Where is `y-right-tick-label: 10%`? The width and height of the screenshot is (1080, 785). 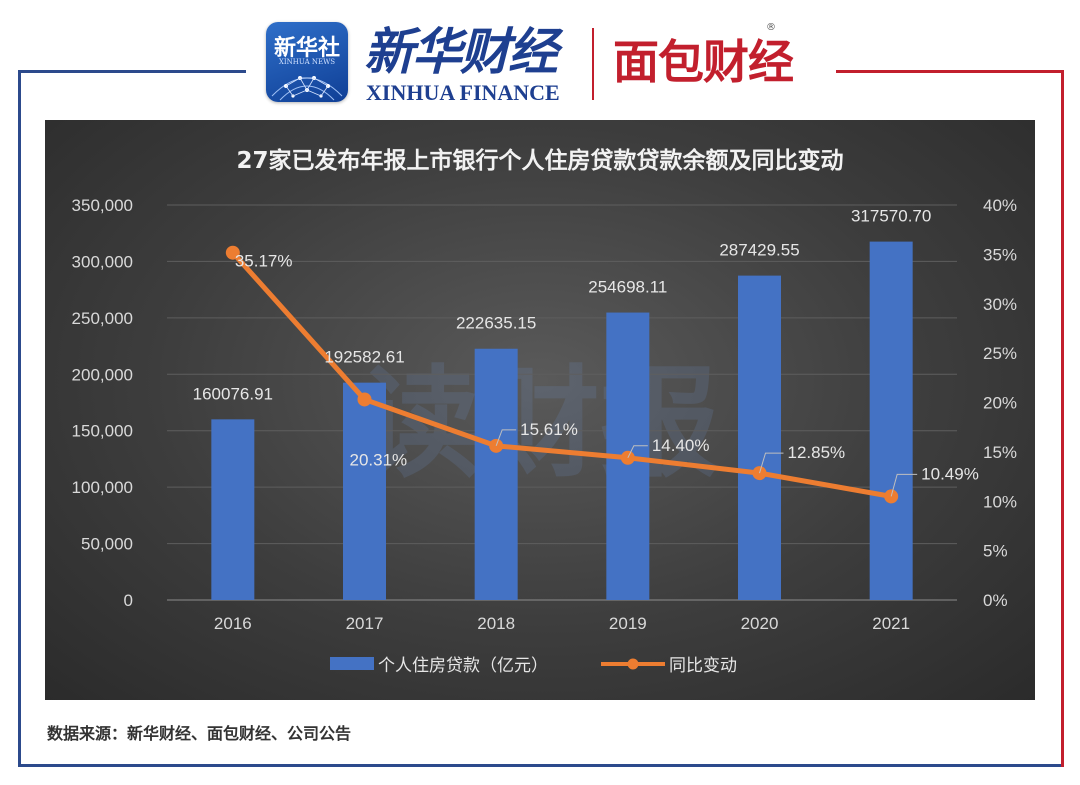 y-right-tick-label: 10% is located at coordinates (1000, 501).